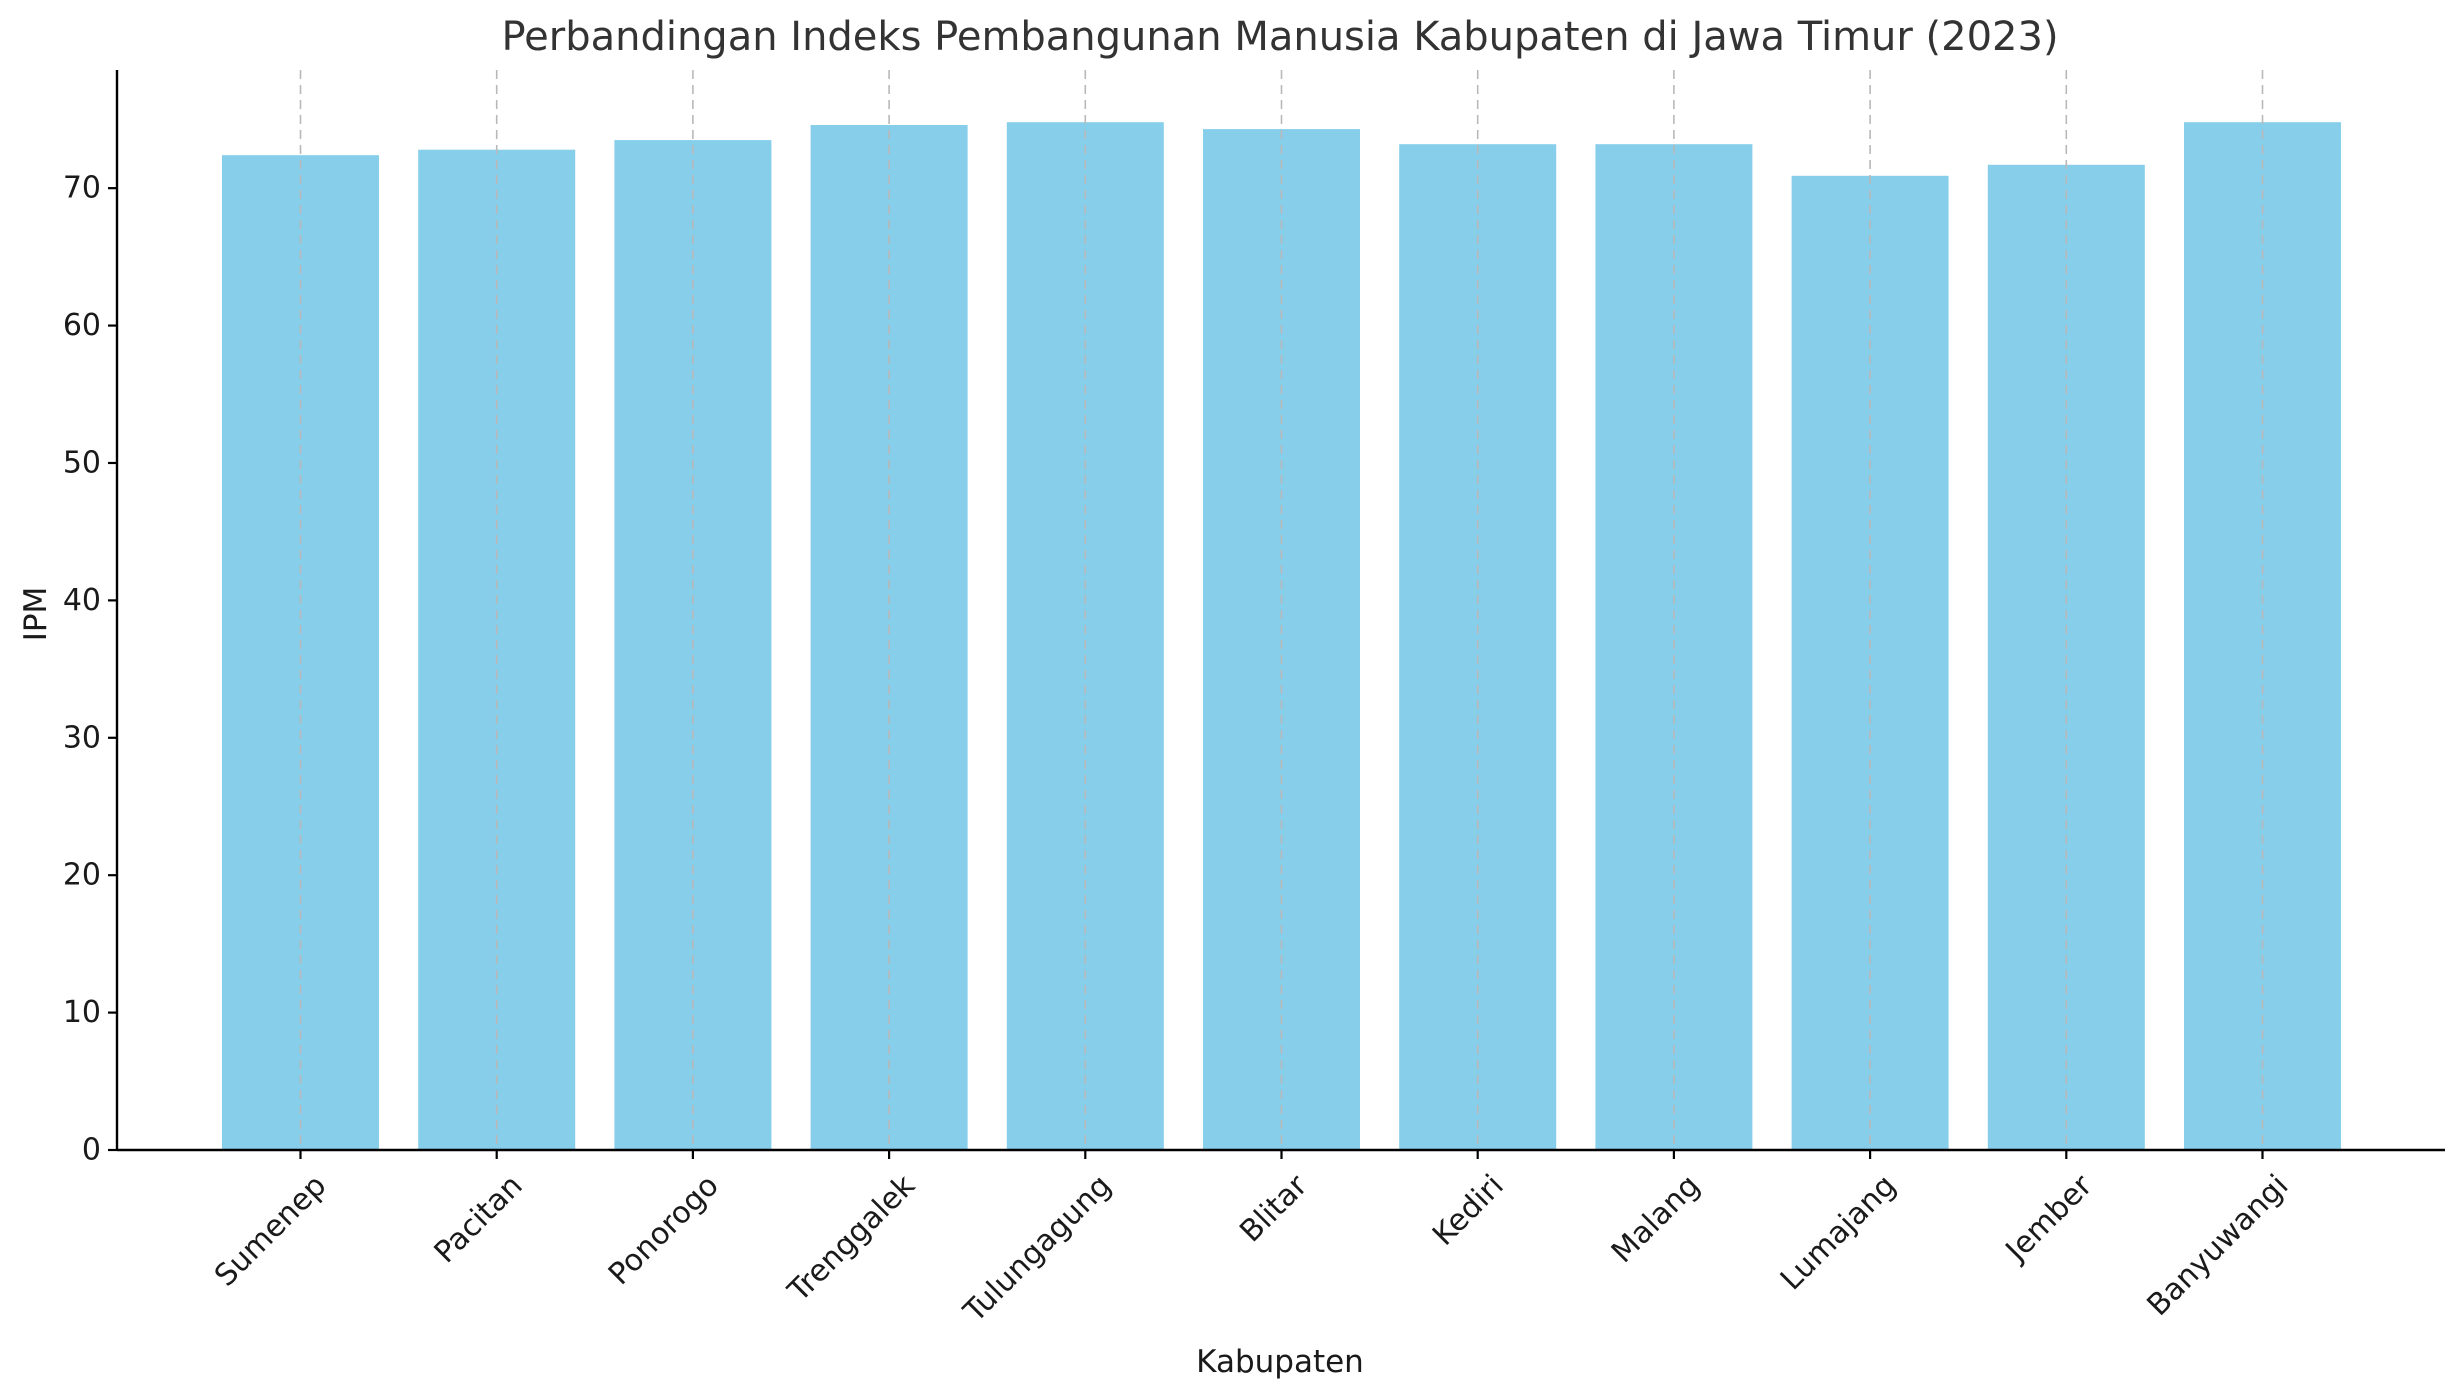  I want to click on bar-banyuwangi, so click(2262, 636).